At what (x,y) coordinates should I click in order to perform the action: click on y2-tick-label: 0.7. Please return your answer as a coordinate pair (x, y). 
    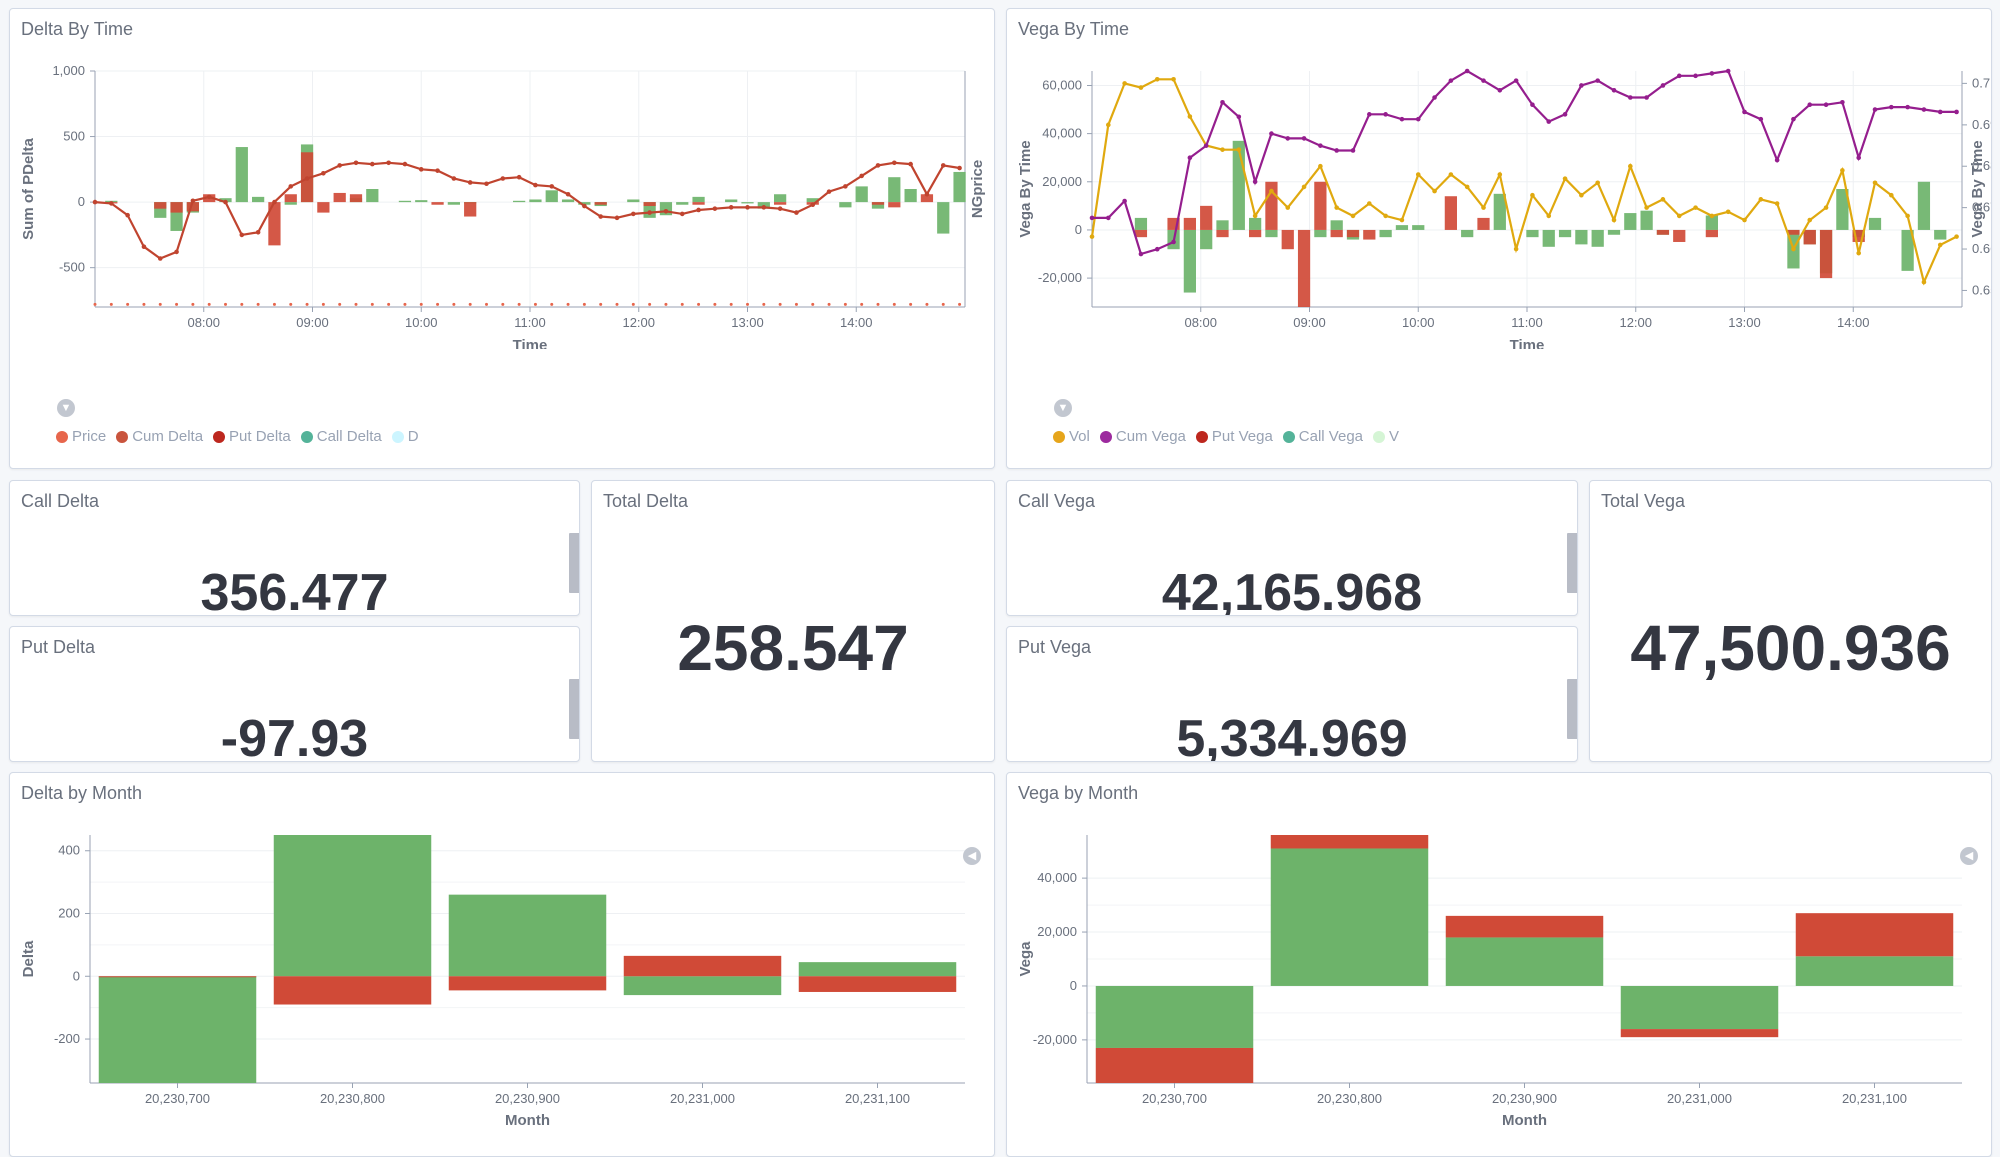
    Looking at the image, I should click on (1981, 82).